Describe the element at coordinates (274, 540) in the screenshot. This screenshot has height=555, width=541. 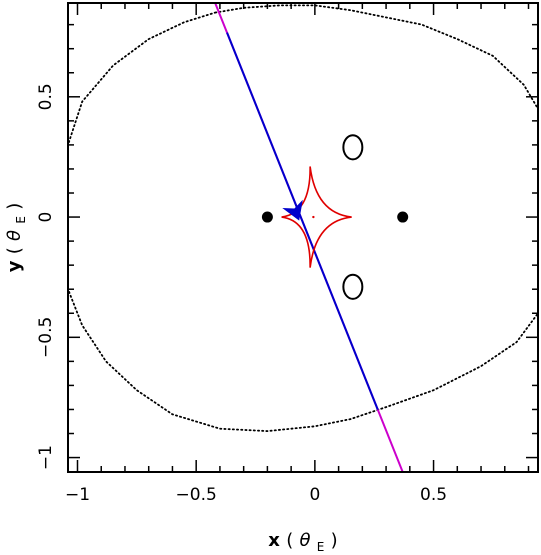
I see `x-axis-label-var: x` at that location.